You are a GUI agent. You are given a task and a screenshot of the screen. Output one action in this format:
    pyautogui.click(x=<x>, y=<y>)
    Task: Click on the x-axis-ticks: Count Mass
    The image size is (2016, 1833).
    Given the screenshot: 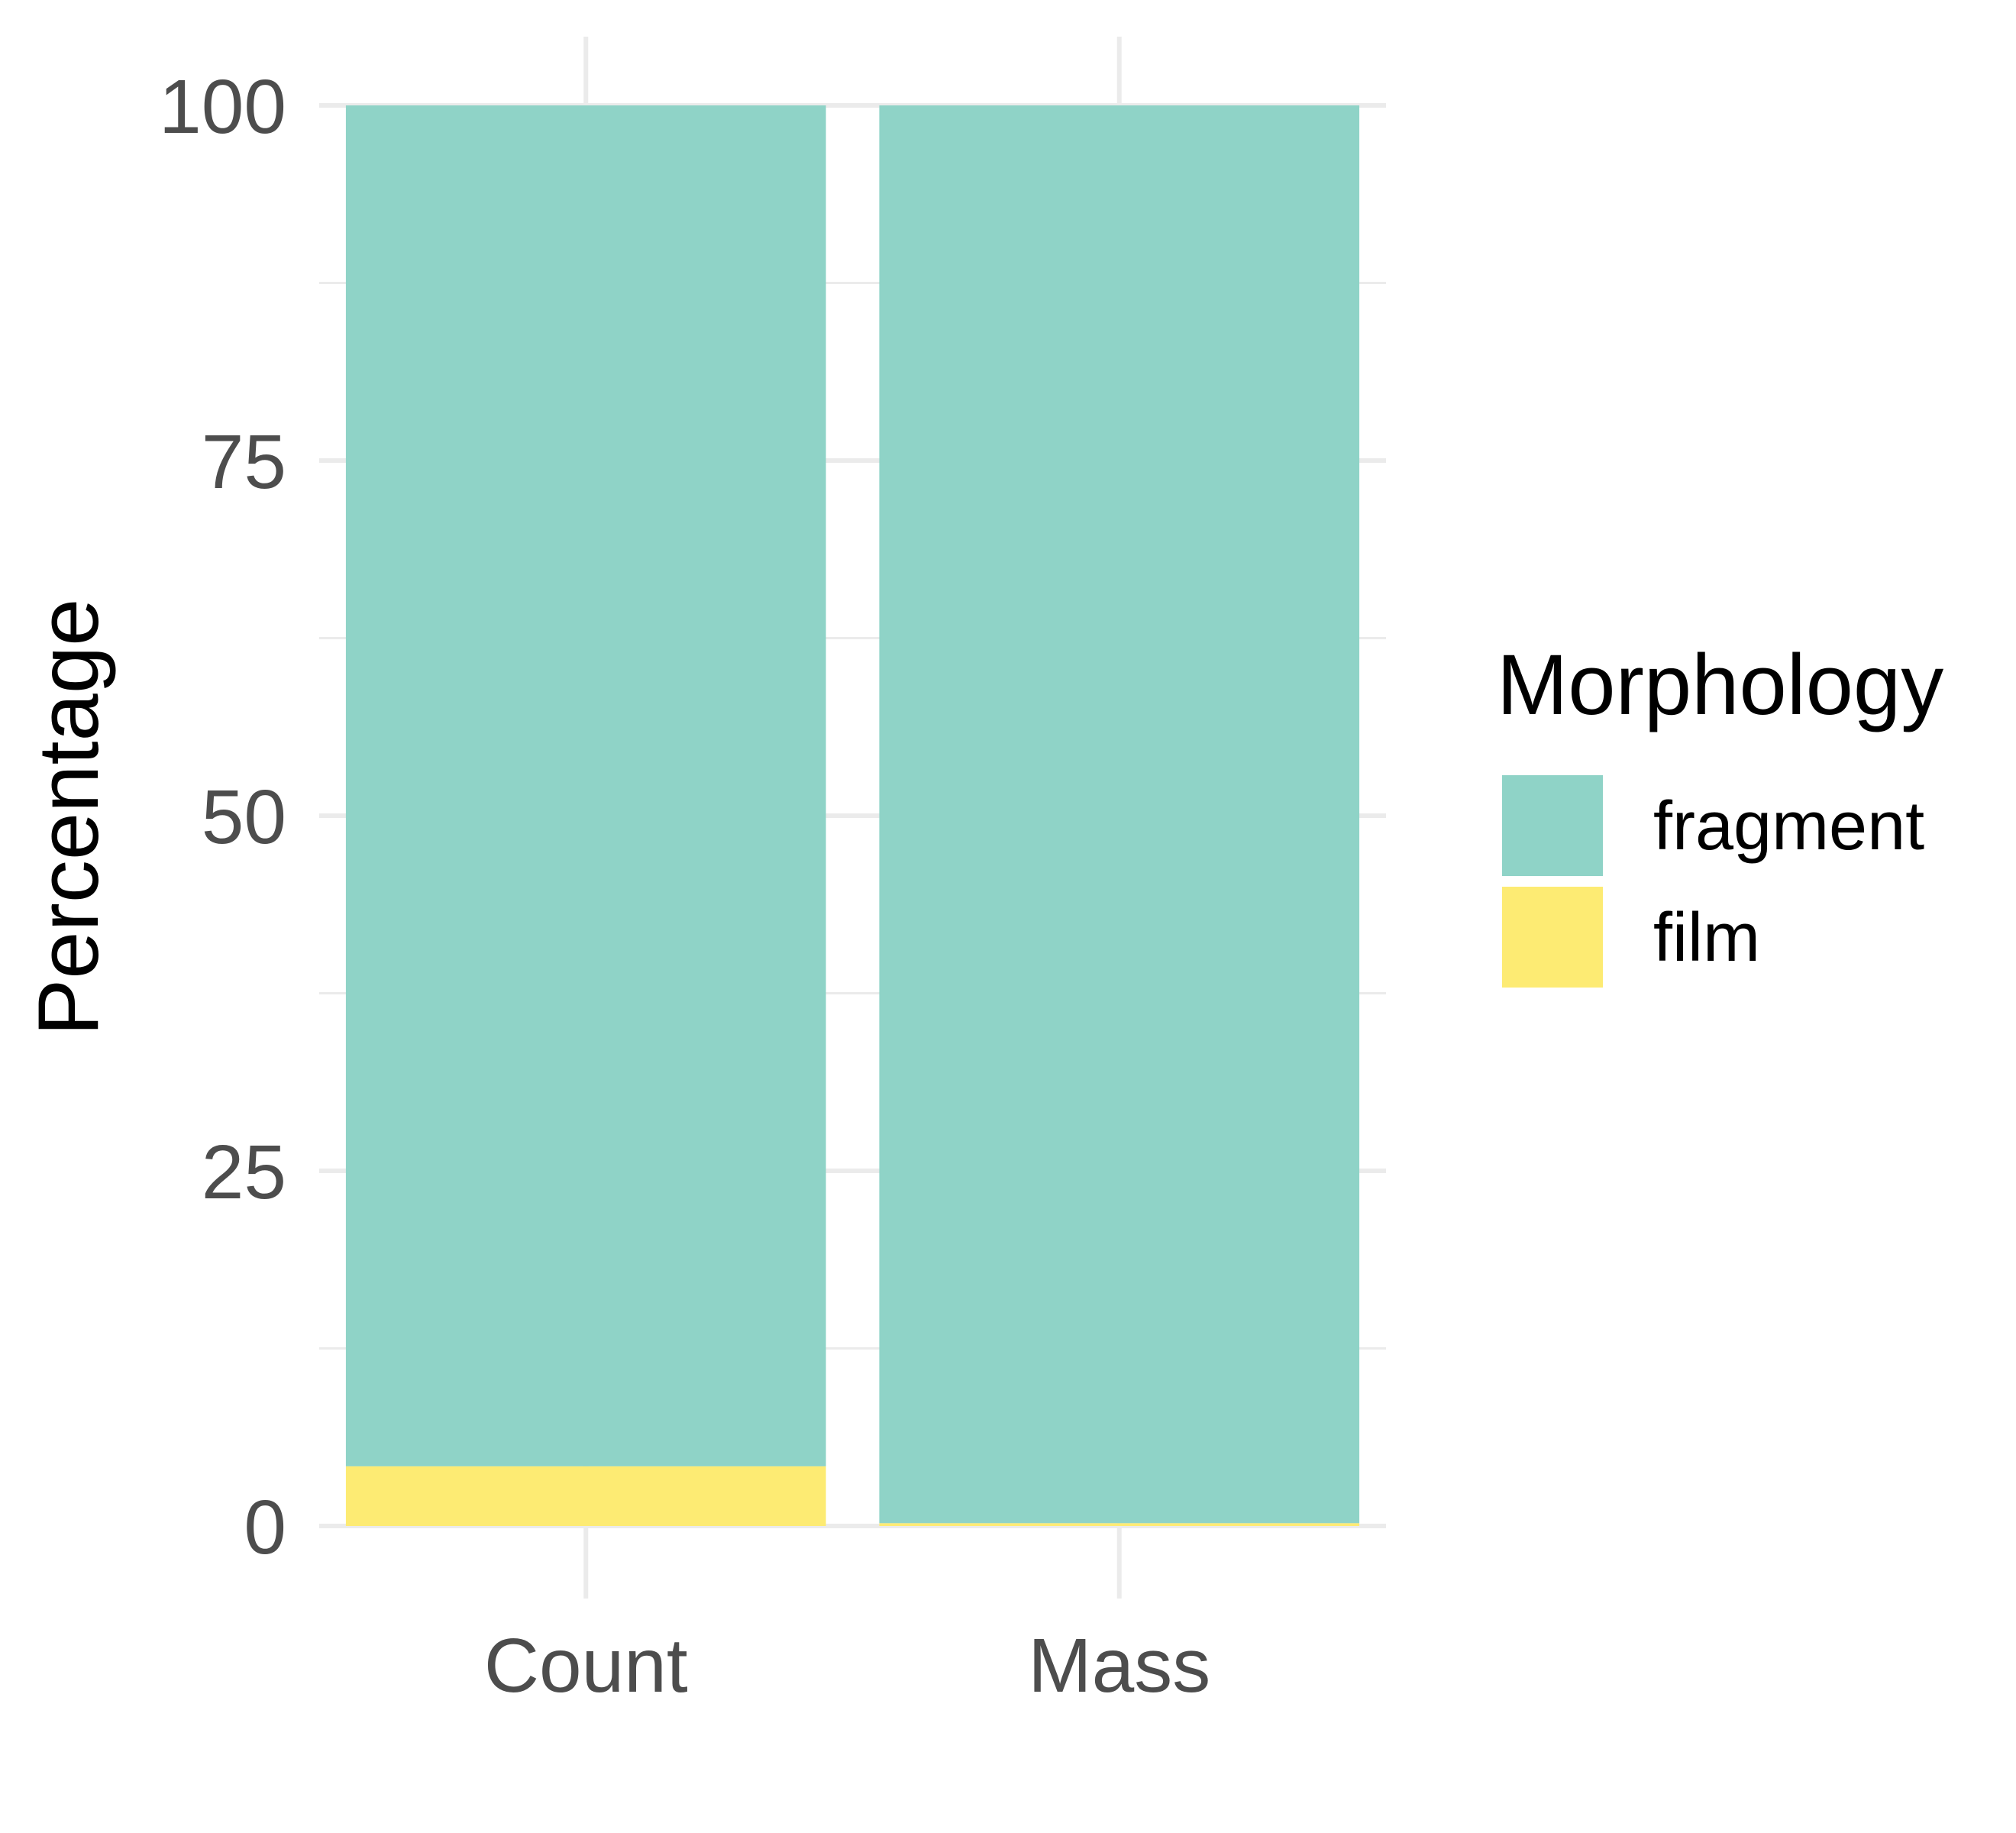 What is the action you would take?
    pyautogui.click(x=847, y=1666)
    